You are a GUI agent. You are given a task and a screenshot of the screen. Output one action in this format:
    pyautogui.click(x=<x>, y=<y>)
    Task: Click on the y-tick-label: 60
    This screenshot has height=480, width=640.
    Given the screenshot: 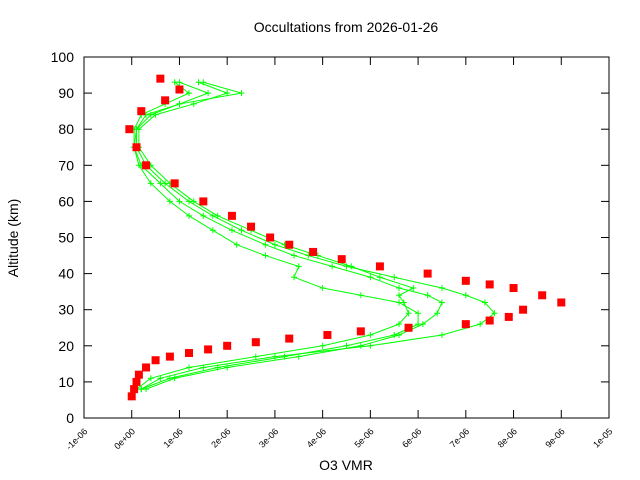 What is the action you would take?
    pyautogui.click(x=66, y=201)
    